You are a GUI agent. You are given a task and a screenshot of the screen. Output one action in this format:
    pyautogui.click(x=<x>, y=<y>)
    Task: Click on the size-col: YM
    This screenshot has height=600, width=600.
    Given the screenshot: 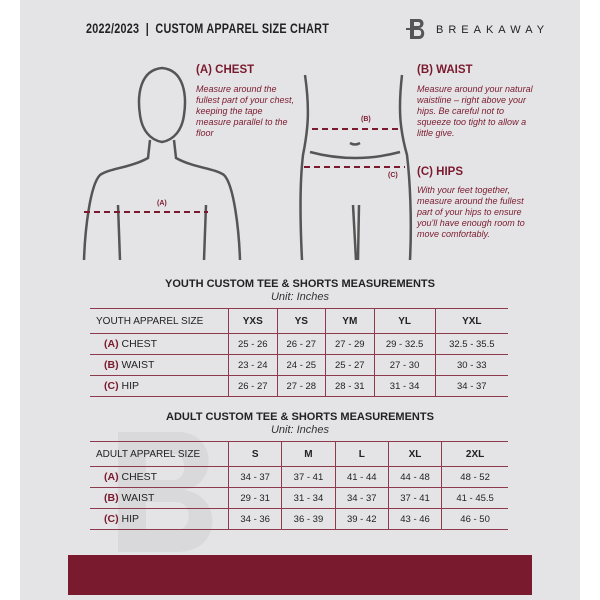 What is the action you would take?
    pyautogui.click(x=350, y=321)
    